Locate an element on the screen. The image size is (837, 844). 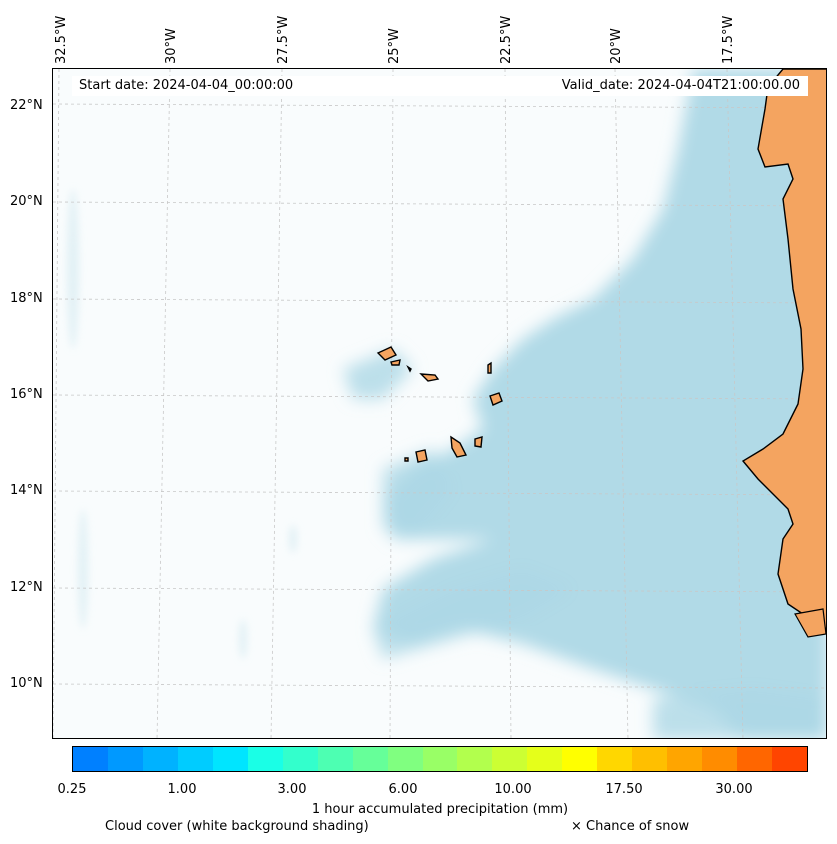
lon-label-22-5w: 22.5°W is located at coordinates (506, 39).